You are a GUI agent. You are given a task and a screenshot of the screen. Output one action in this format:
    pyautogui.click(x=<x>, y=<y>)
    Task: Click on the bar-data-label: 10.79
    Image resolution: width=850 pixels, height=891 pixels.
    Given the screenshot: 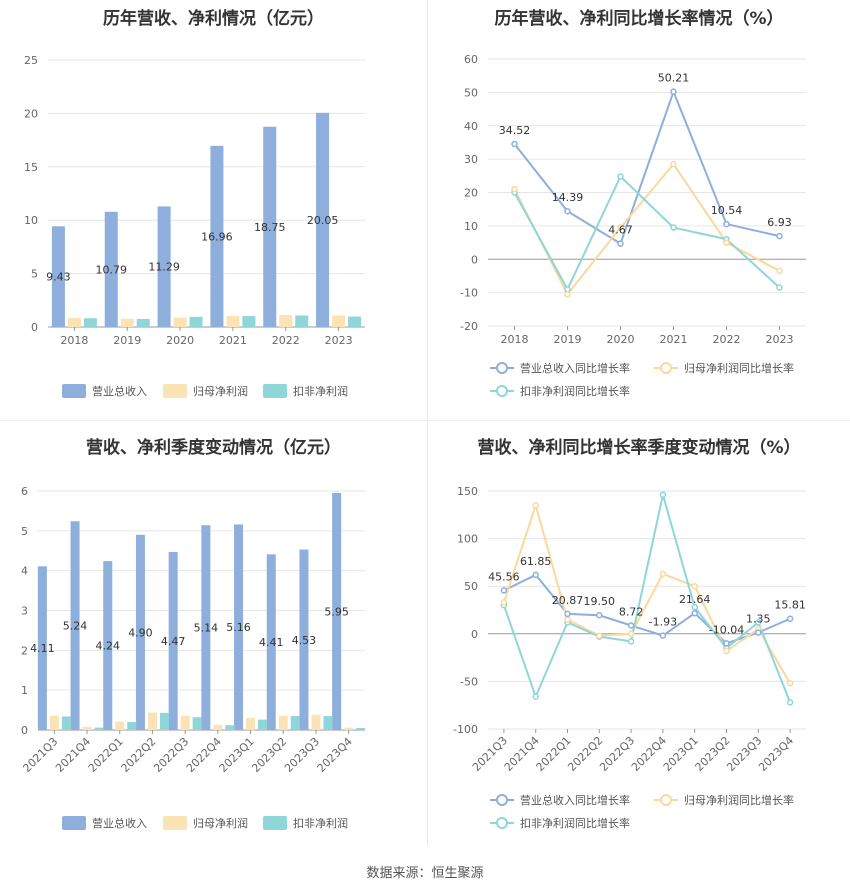 What is the action you would take?
    pyautogui.click(x=112, y=269)
    